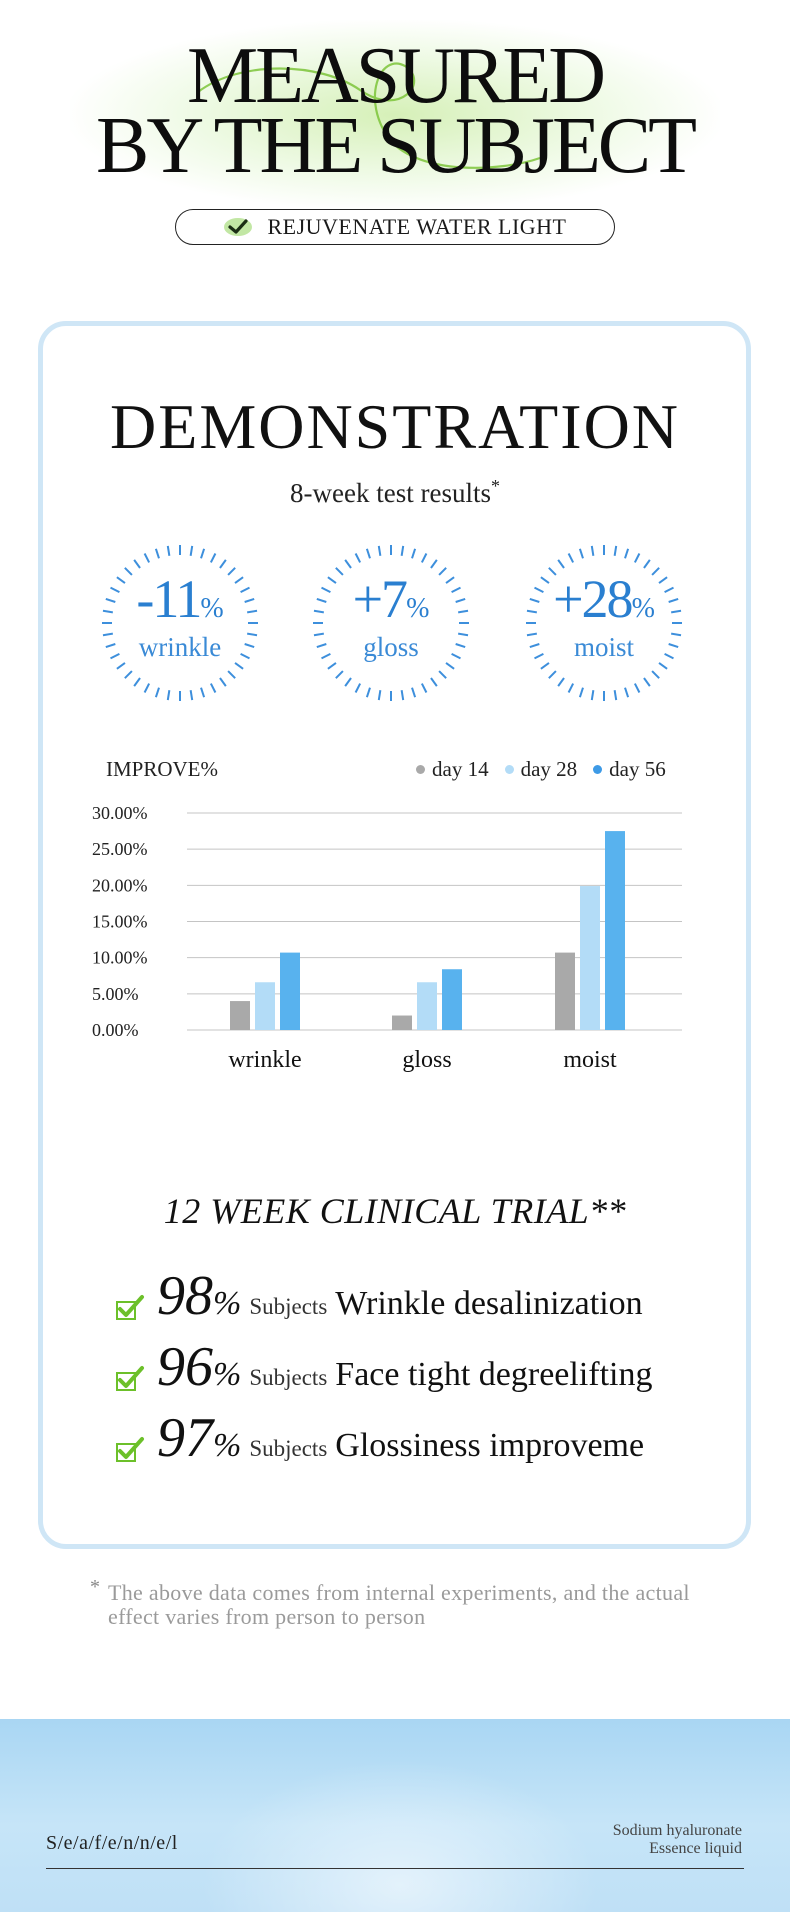 The width and height of the screenshot is (790, 1912). I want to click on stat-description: Wrinkle desalinization, so click(489, 1303).